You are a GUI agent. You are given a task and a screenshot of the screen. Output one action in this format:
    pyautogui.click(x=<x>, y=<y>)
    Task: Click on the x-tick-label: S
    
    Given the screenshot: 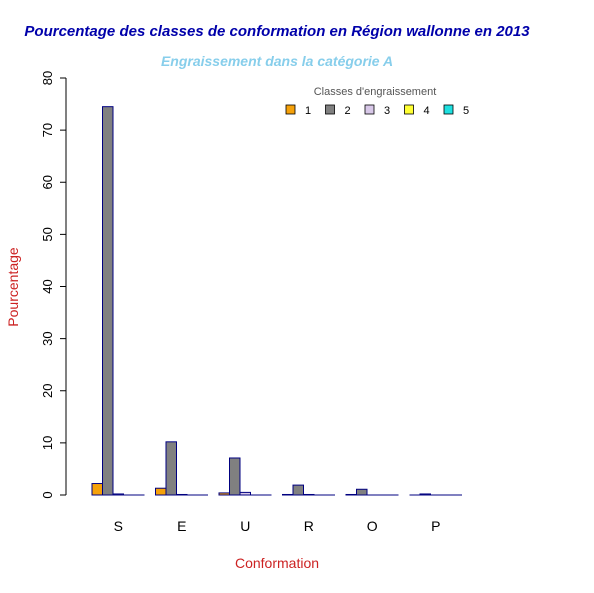 What is the action you would take?
    pyautogui.click(x=118, y=526)
    